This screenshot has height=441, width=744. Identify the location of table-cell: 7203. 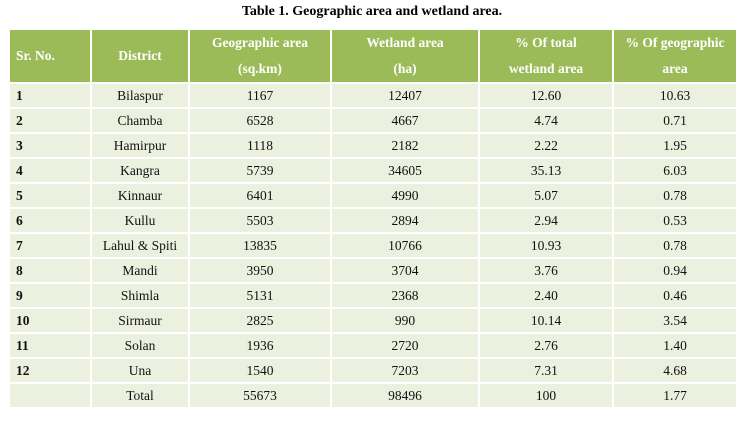
(405, 370).